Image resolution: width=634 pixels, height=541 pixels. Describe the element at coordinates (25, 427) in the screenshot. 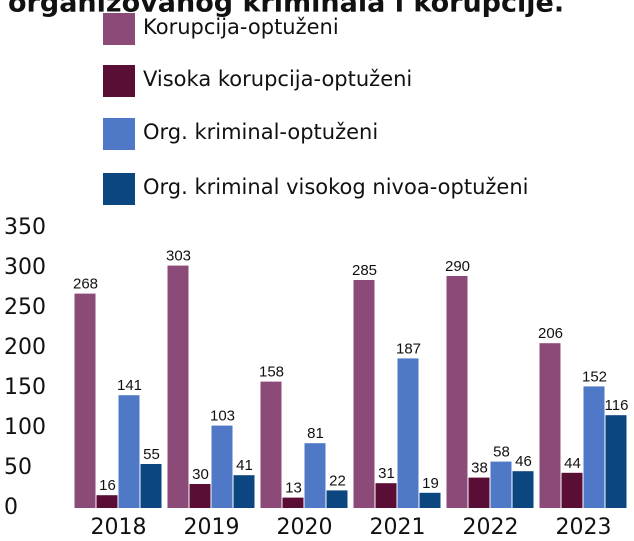

I see `y-tick-label: 100` at that location.